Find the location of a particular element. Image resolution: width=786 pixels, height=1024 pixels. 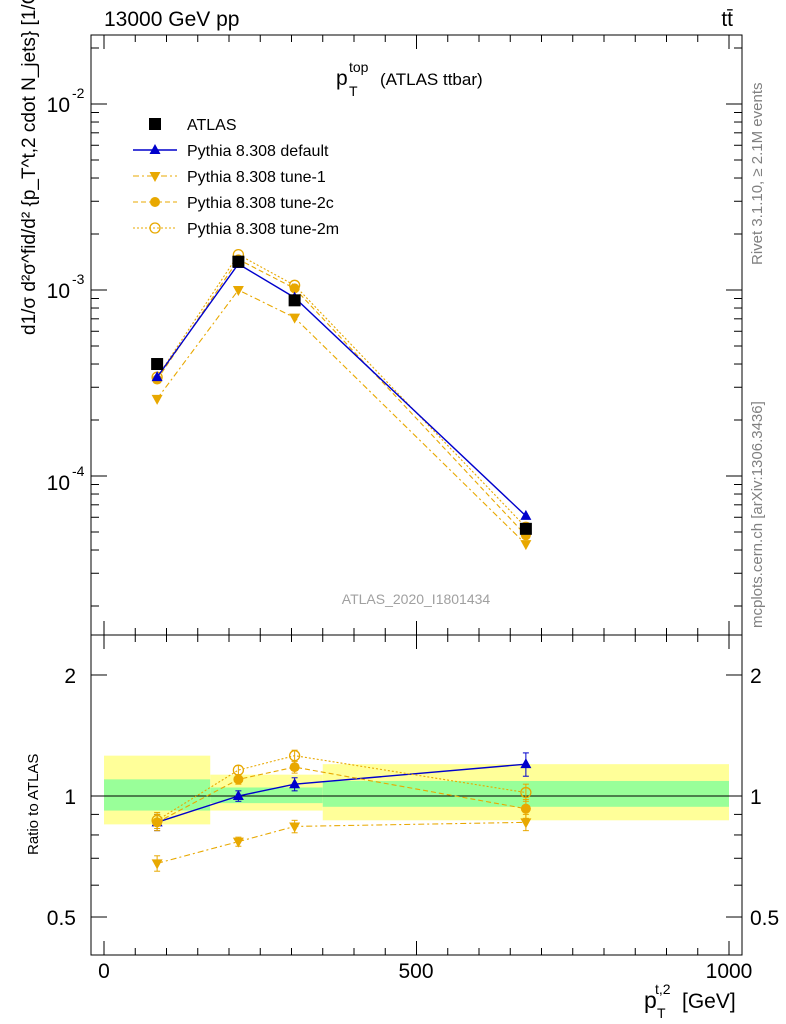

legend-label: Pythia 8.308 tune-1 is located at coordinates (256, 177).